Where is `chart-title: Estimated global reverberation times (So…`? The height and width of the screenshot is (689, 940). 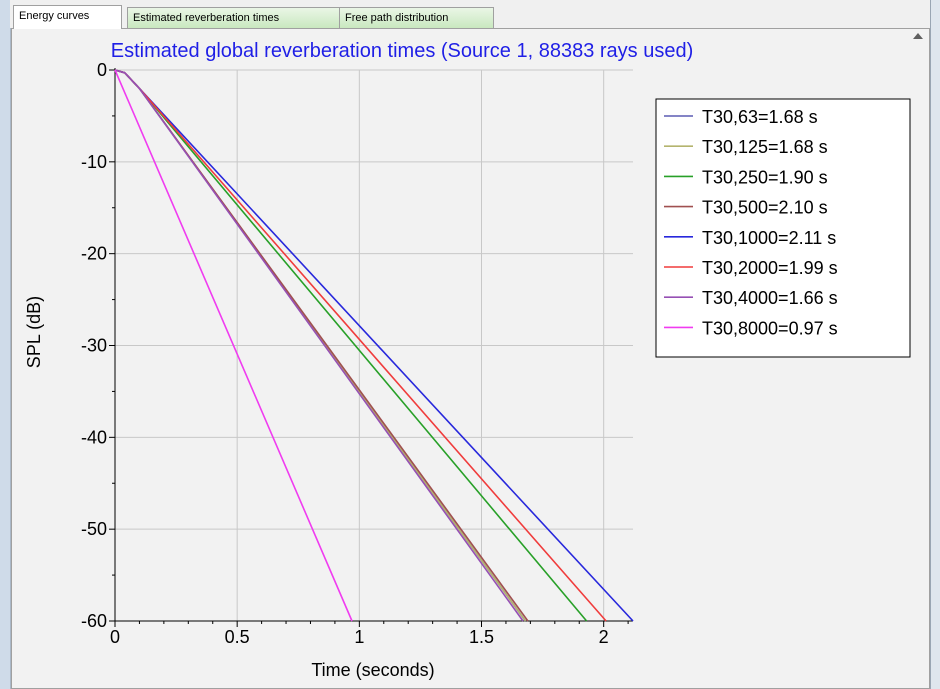 chart-title: Estimated global reverberation times (So… is located at coordinates (402, 51).